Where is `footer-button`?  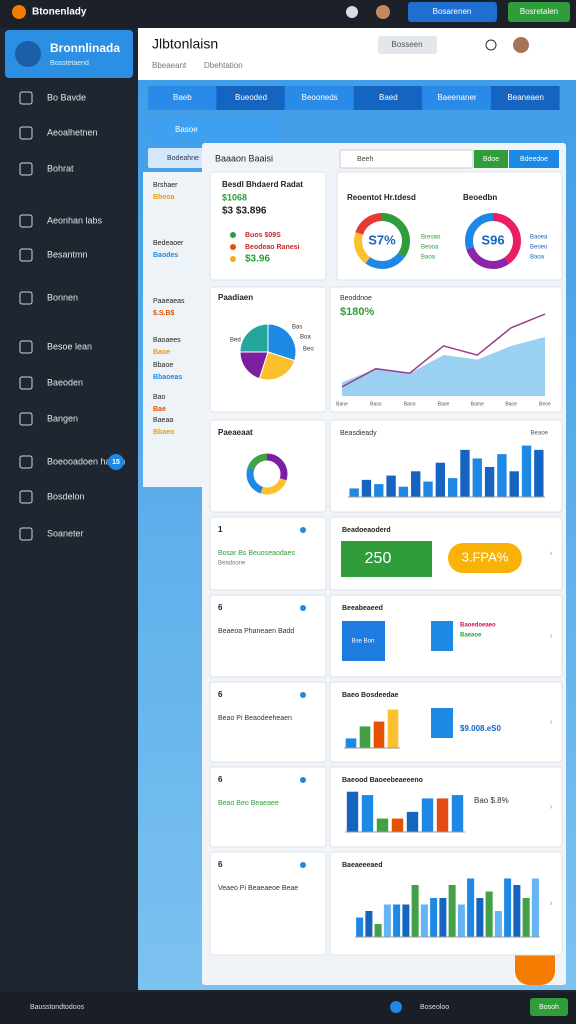 footer-button is located at coordinates (549, 1007).